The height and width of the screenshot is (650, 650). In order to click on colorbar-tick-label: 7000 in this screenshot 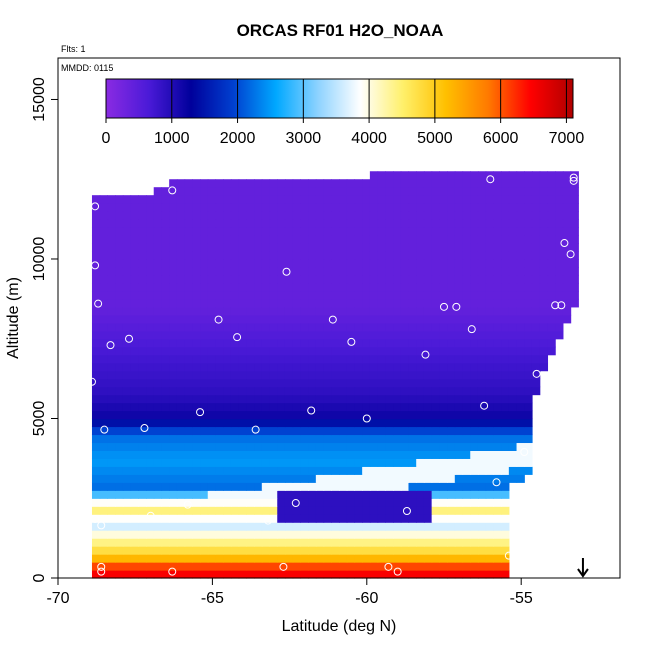, I will do `click(567, 138)`.